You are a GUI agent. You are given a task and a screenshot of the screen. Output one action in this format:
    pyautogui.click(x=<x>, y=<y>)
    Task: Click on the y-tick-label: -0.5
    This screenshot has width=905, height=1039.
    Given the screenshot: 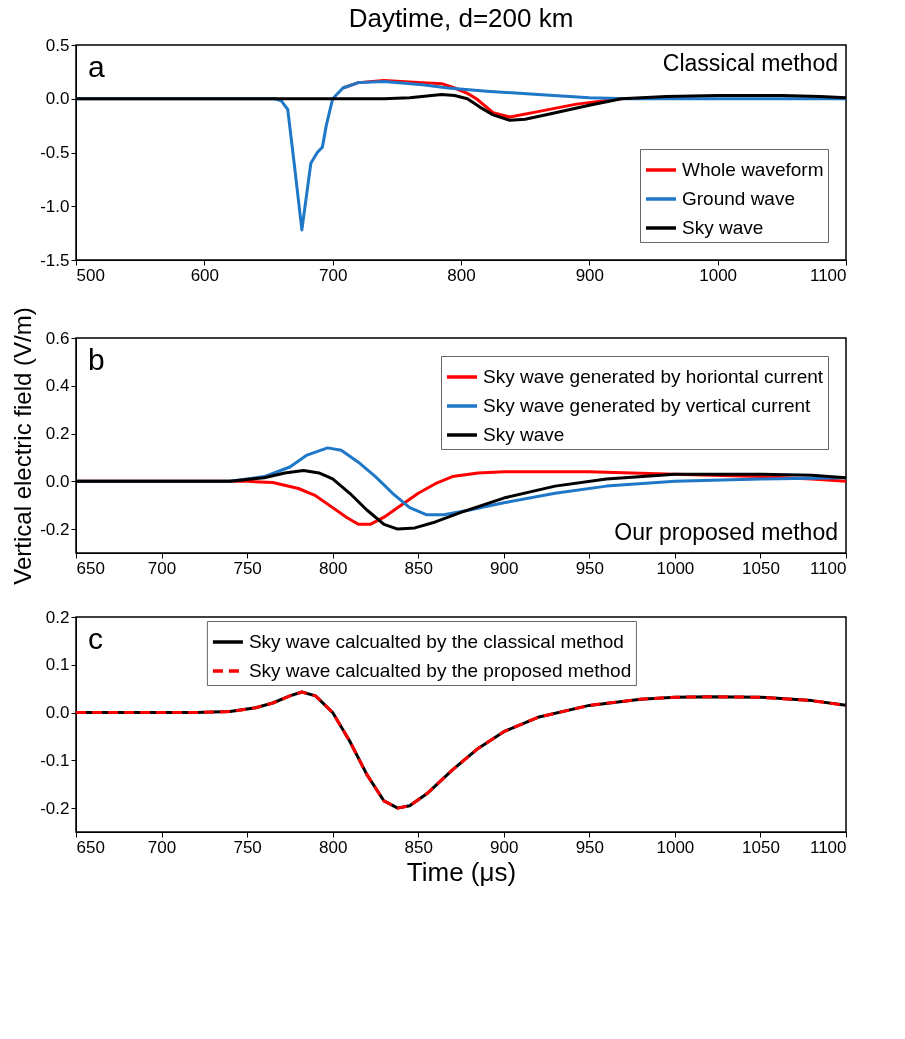 What is the action you would take?
    pyautogui.click(x=55, y=152)
    